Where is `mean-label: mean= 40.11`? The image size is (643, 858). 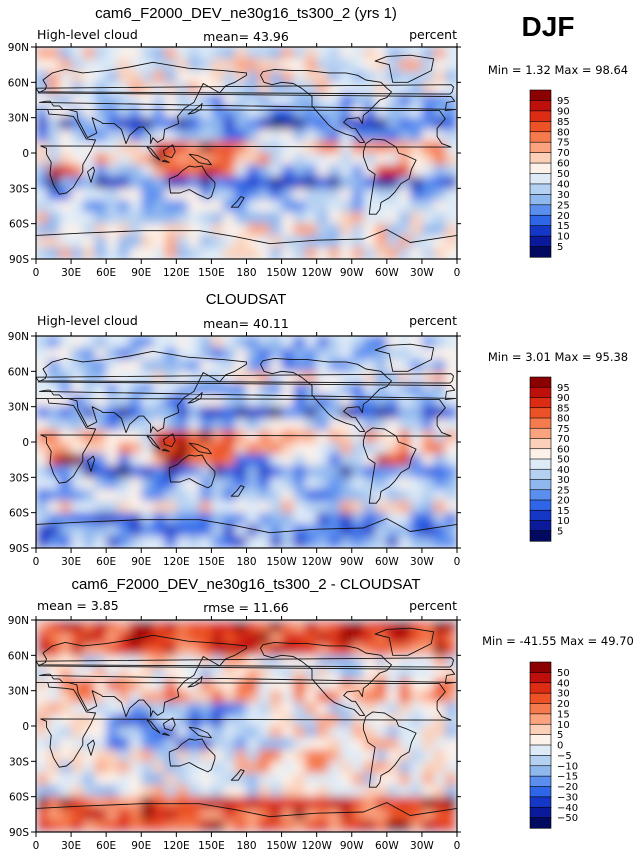
mean-label: mean= 40.11 is located at coordinates (246, 323).